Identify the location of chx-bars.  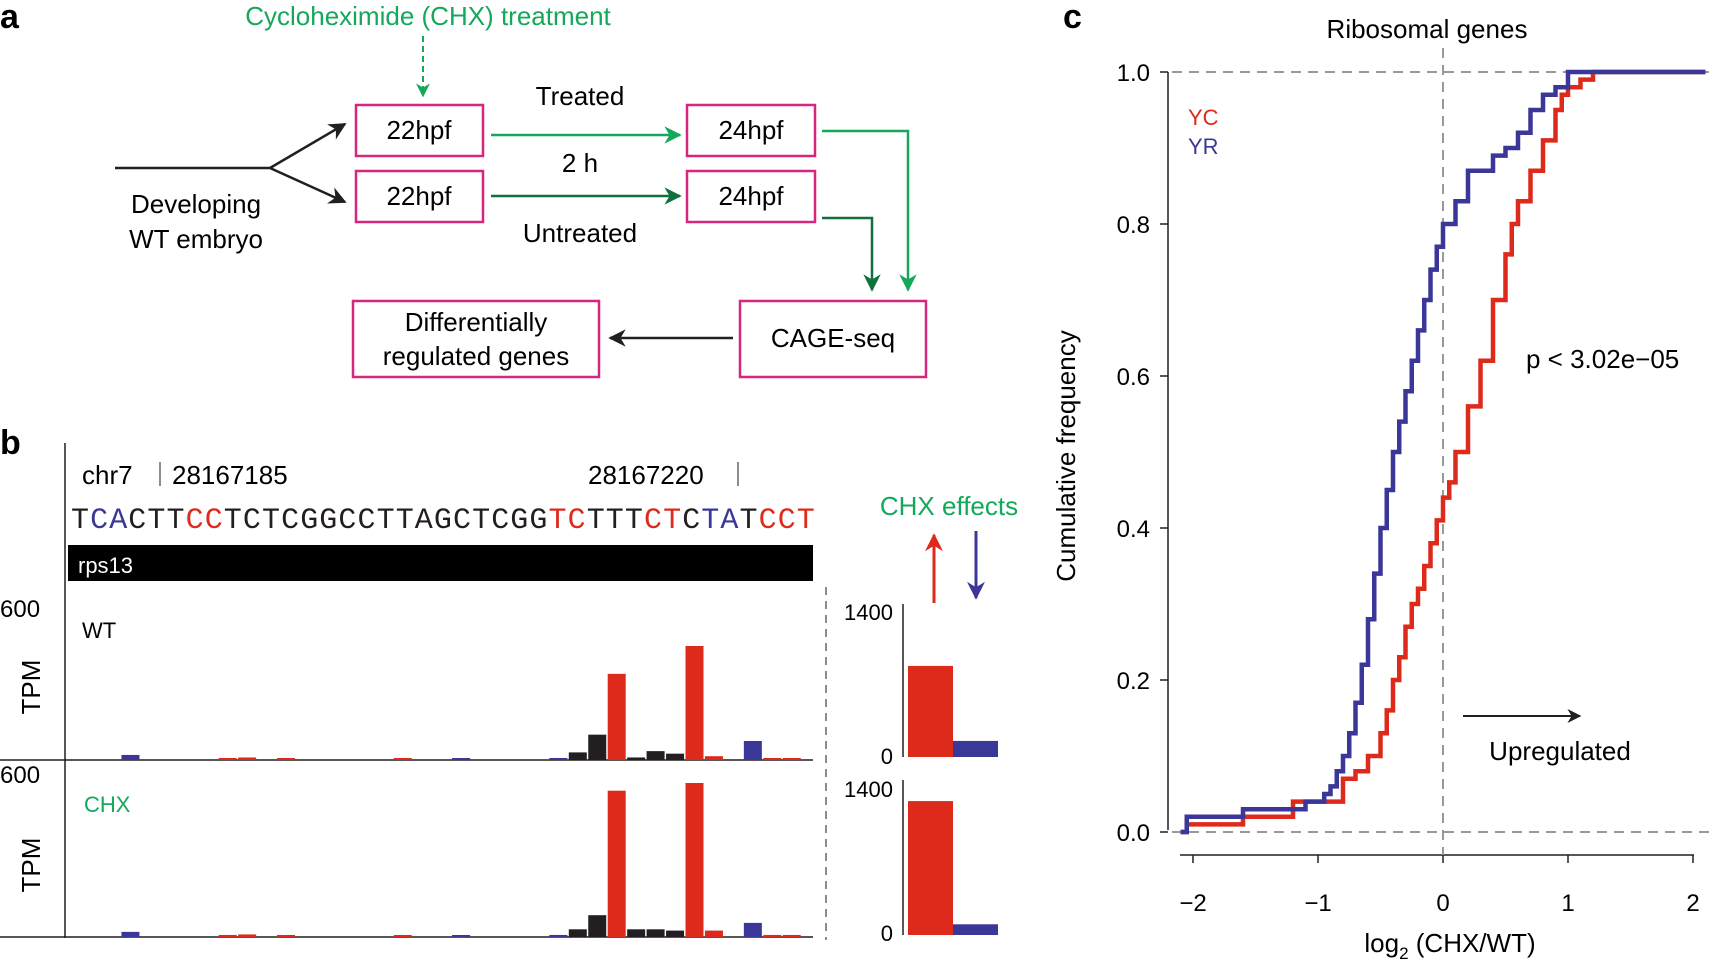
(461, 860).